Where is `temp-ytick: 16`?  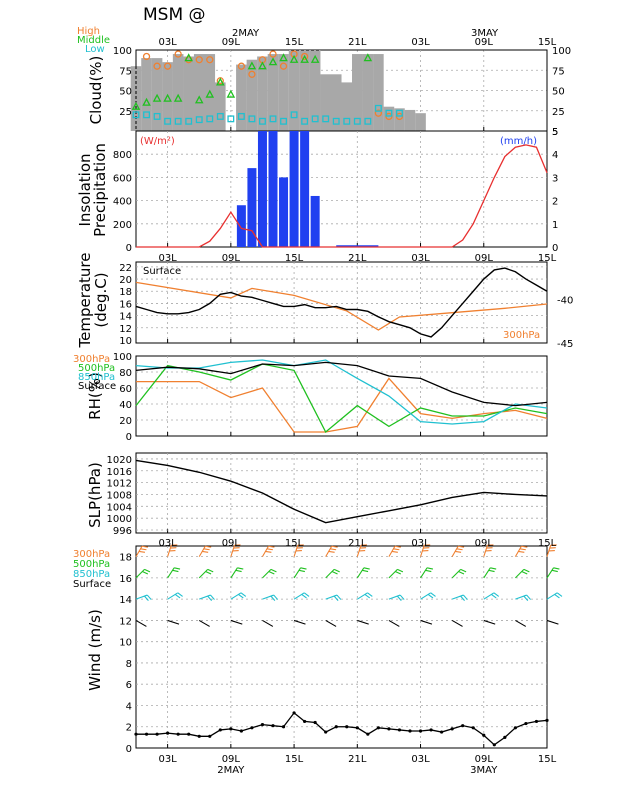 temp-ytick: 16 is located at coordinates (125, 304).